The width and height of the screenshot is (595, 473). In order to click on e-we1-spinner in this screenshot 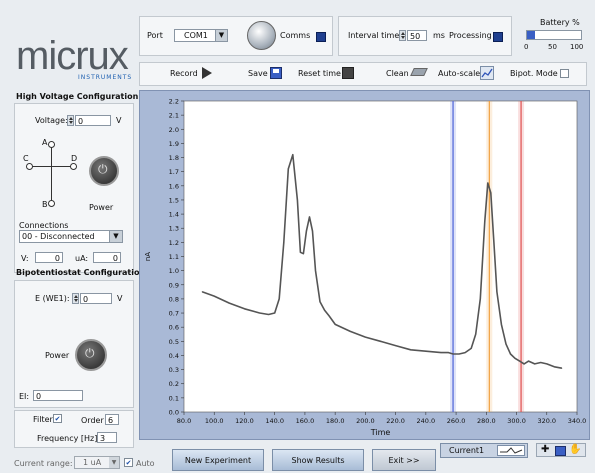, I will do `click(75, 298)`.